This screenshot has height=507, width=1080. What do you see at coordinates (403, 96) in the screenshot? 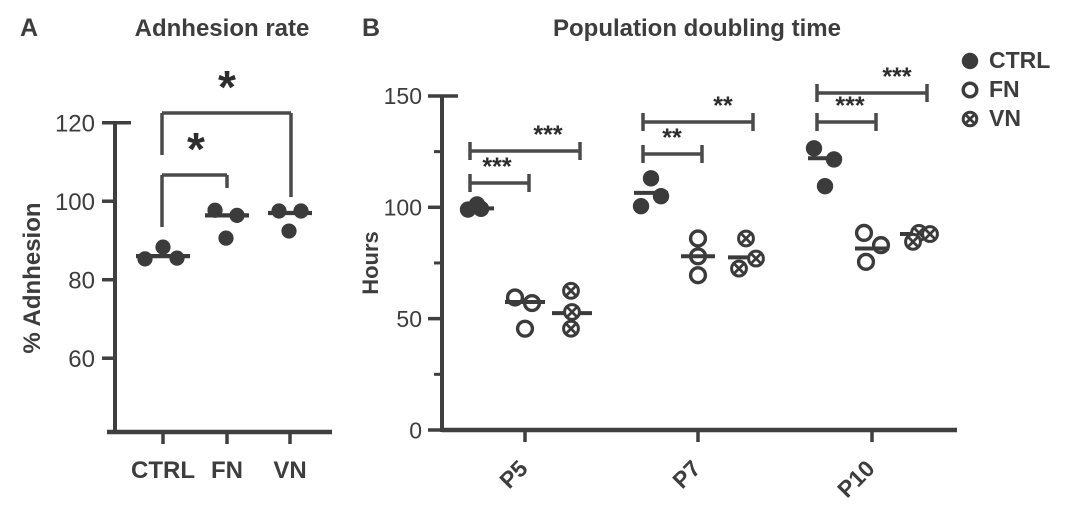
I see `panel-b-y-tick-label: 150` at bounding box center [403, 96].